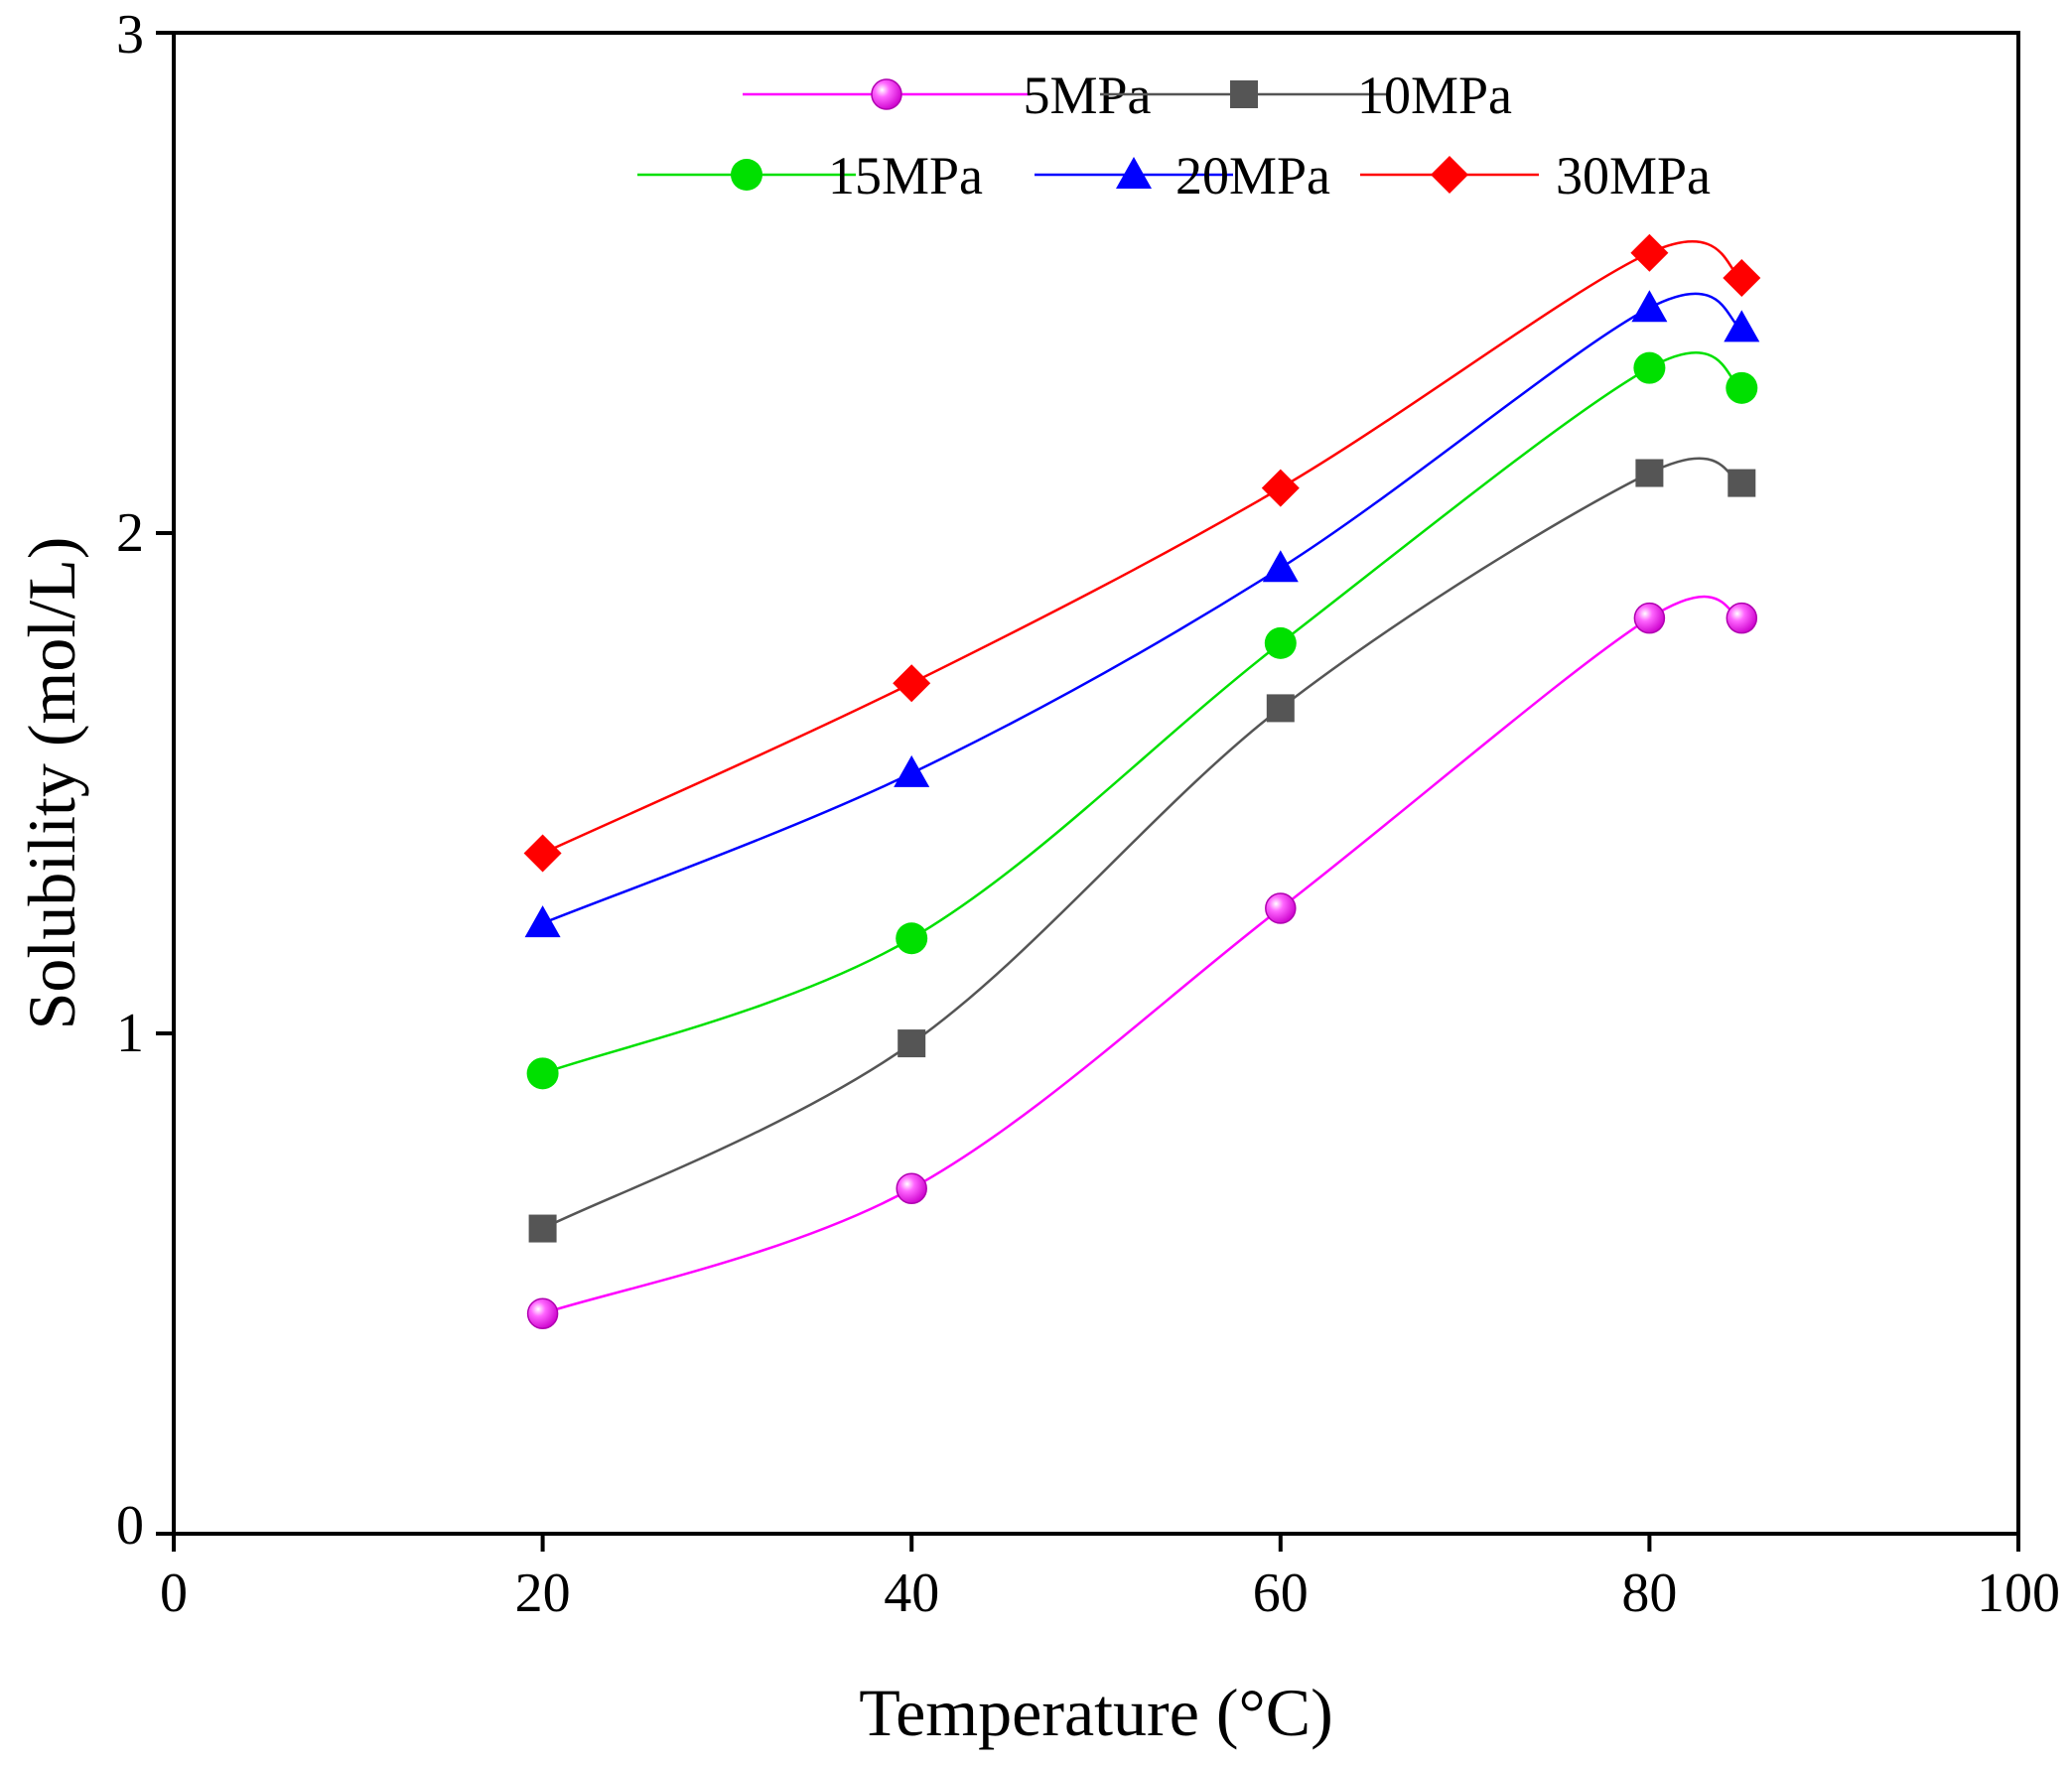  What do you see at coordinates (810, 175) in the screenshot?
I see `legend-item-15MPa: 15MPa` at bounding box center [810, 175].